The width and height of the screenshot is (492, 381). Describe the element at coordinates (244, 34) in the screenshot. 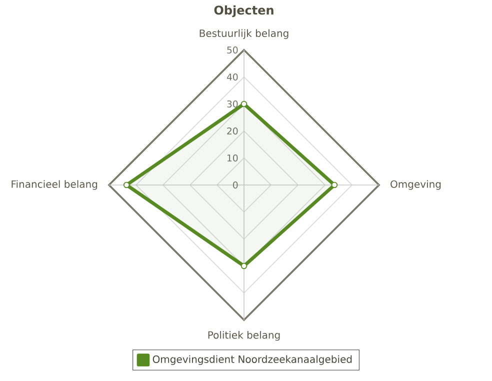

I see `spoke-label: Bestuurlijk belang` at that location.